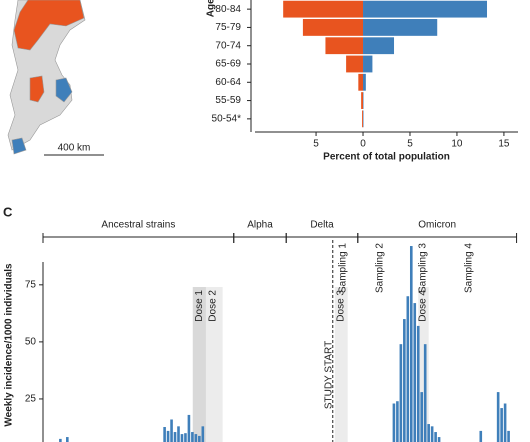 The image size is (530, 442). Describe the element at coordinates (457, 144) in the screenshot. I see `x-tick-label: 10` at that location.